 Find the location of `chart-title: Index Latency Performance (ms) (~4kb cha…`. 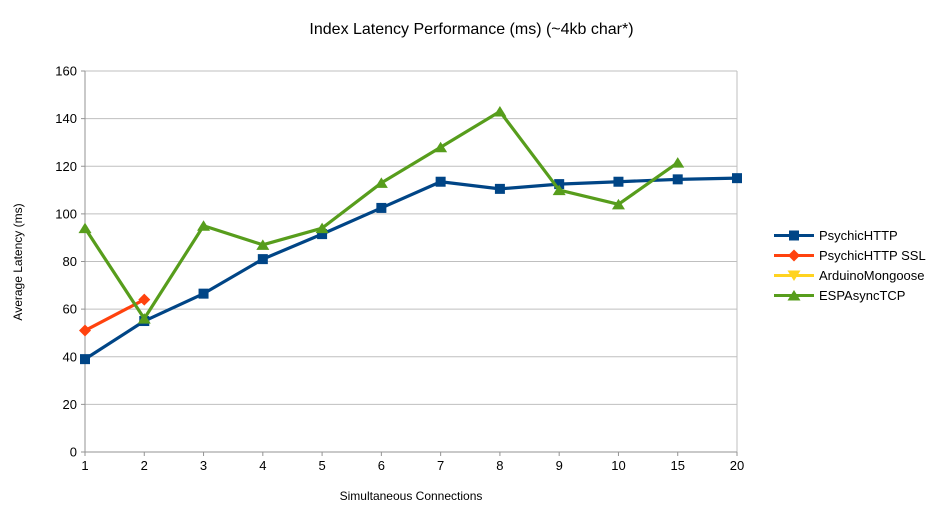

chart-title: Index Latency Performance (ms) (~4kb cha… is located at coordinates (471, 29).